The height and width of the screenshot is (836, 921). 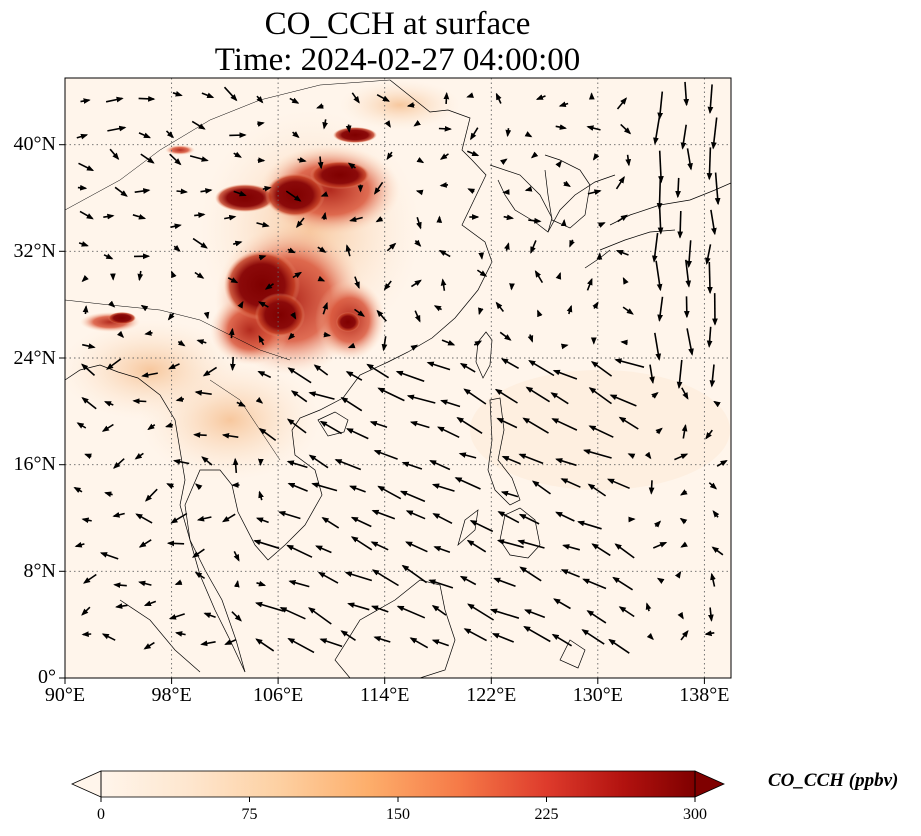 I want to click on lat-tick-label: 40°N, so click(x=34, y=144).